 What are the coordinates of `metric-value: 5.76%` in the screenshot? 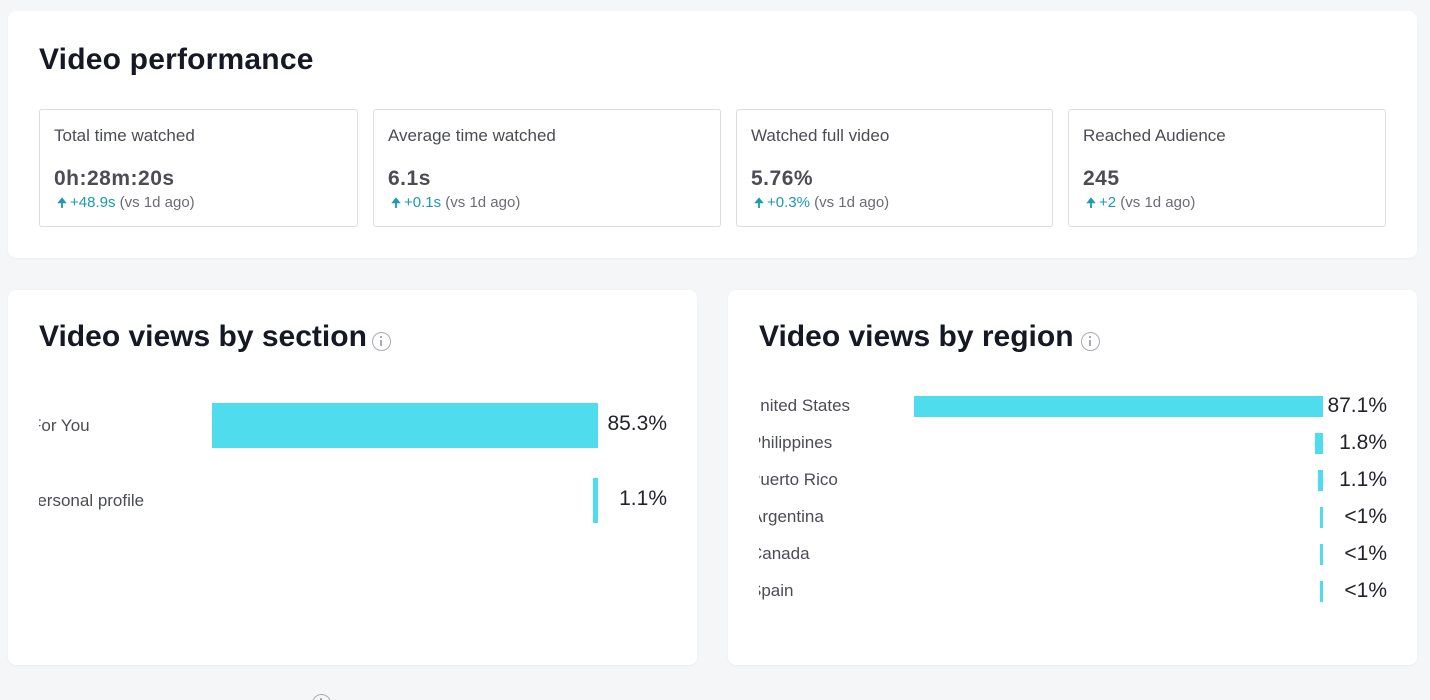 It's located at (782, 178).